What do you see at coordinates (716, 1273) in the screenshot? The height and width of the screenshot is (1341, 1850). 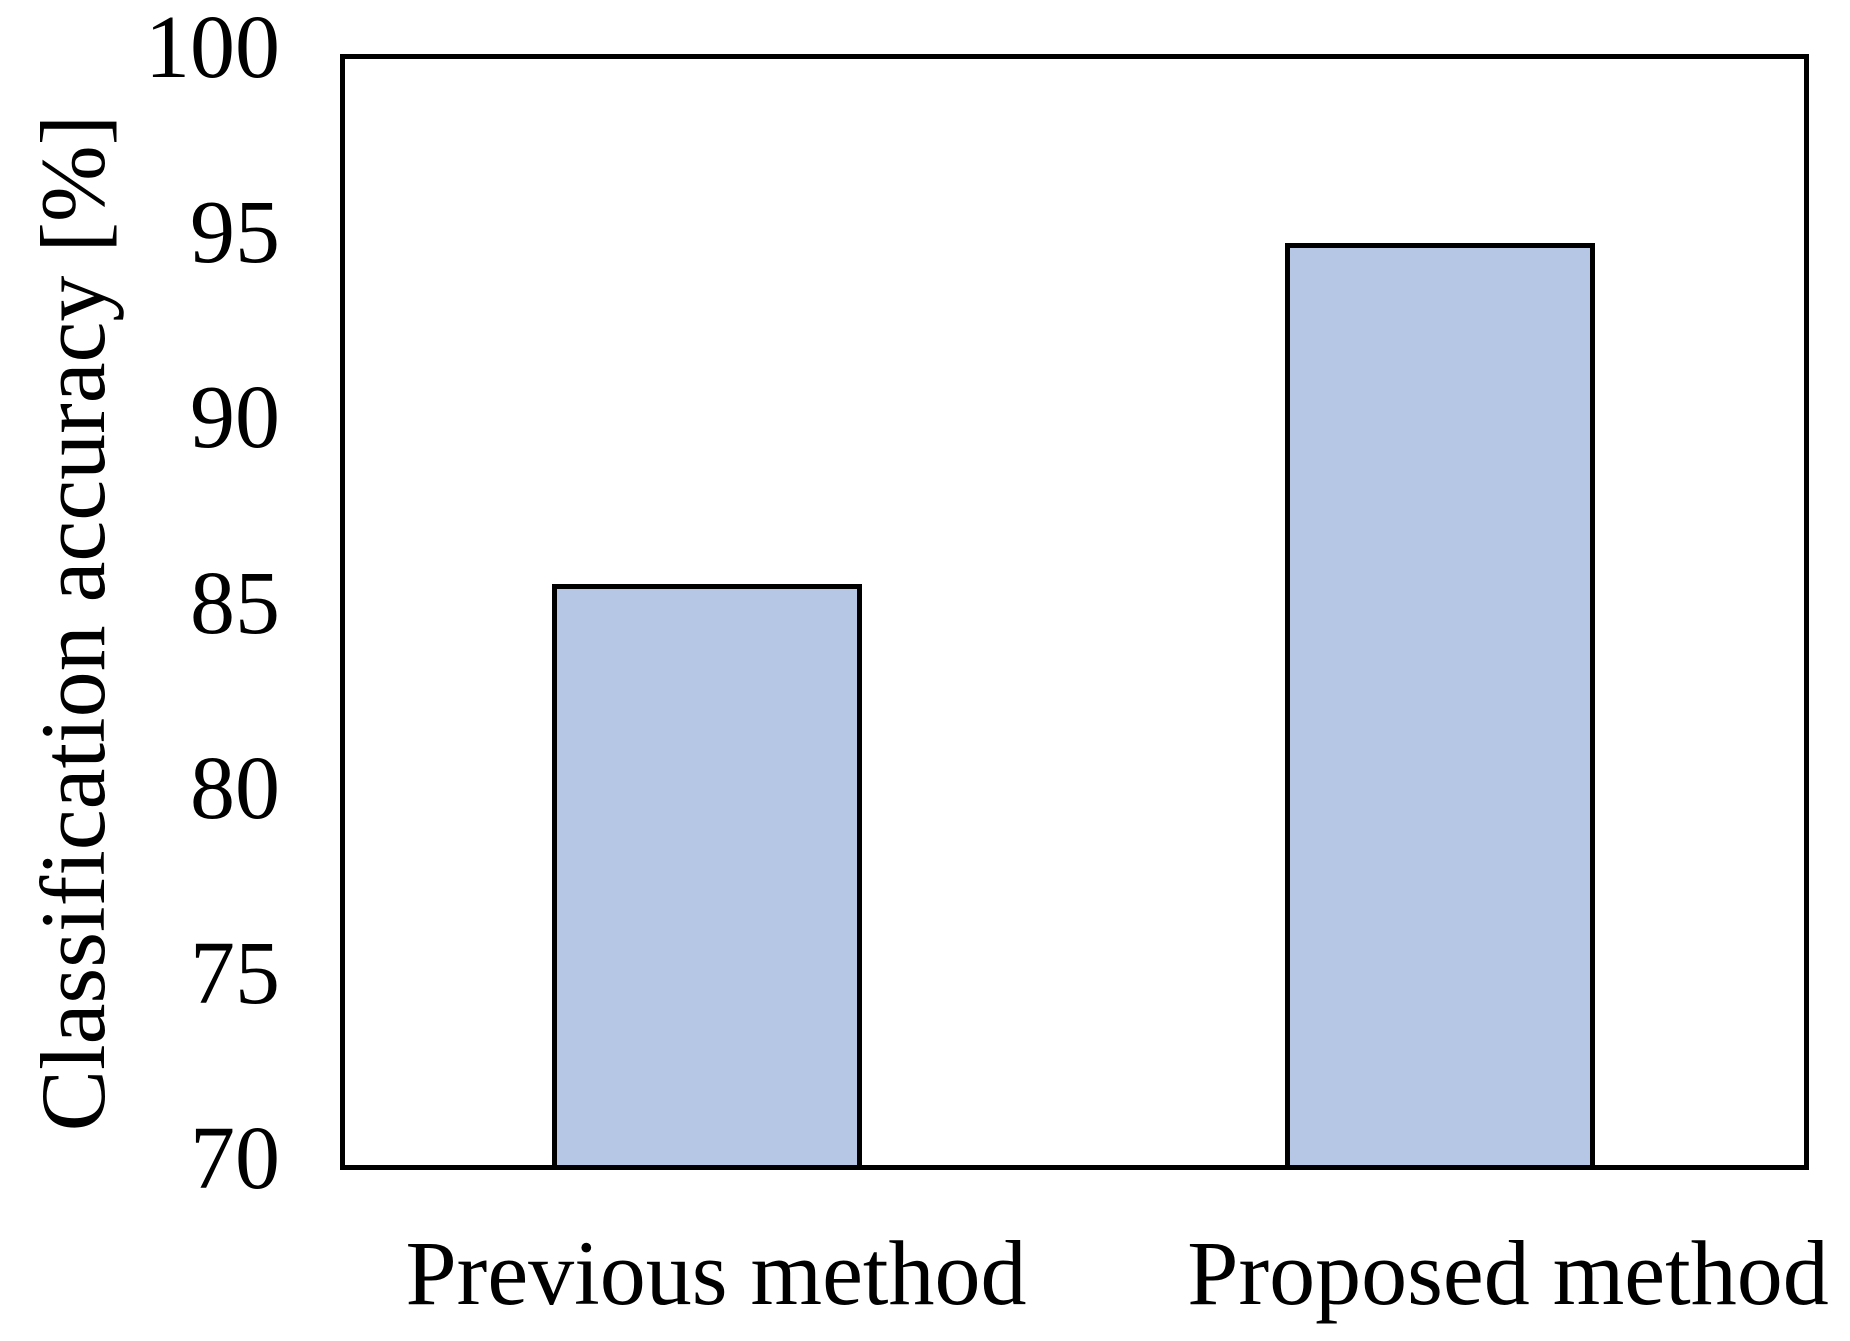 I see `x-category-label-previous-method: Previous method` at bounding box center [716, 1273].